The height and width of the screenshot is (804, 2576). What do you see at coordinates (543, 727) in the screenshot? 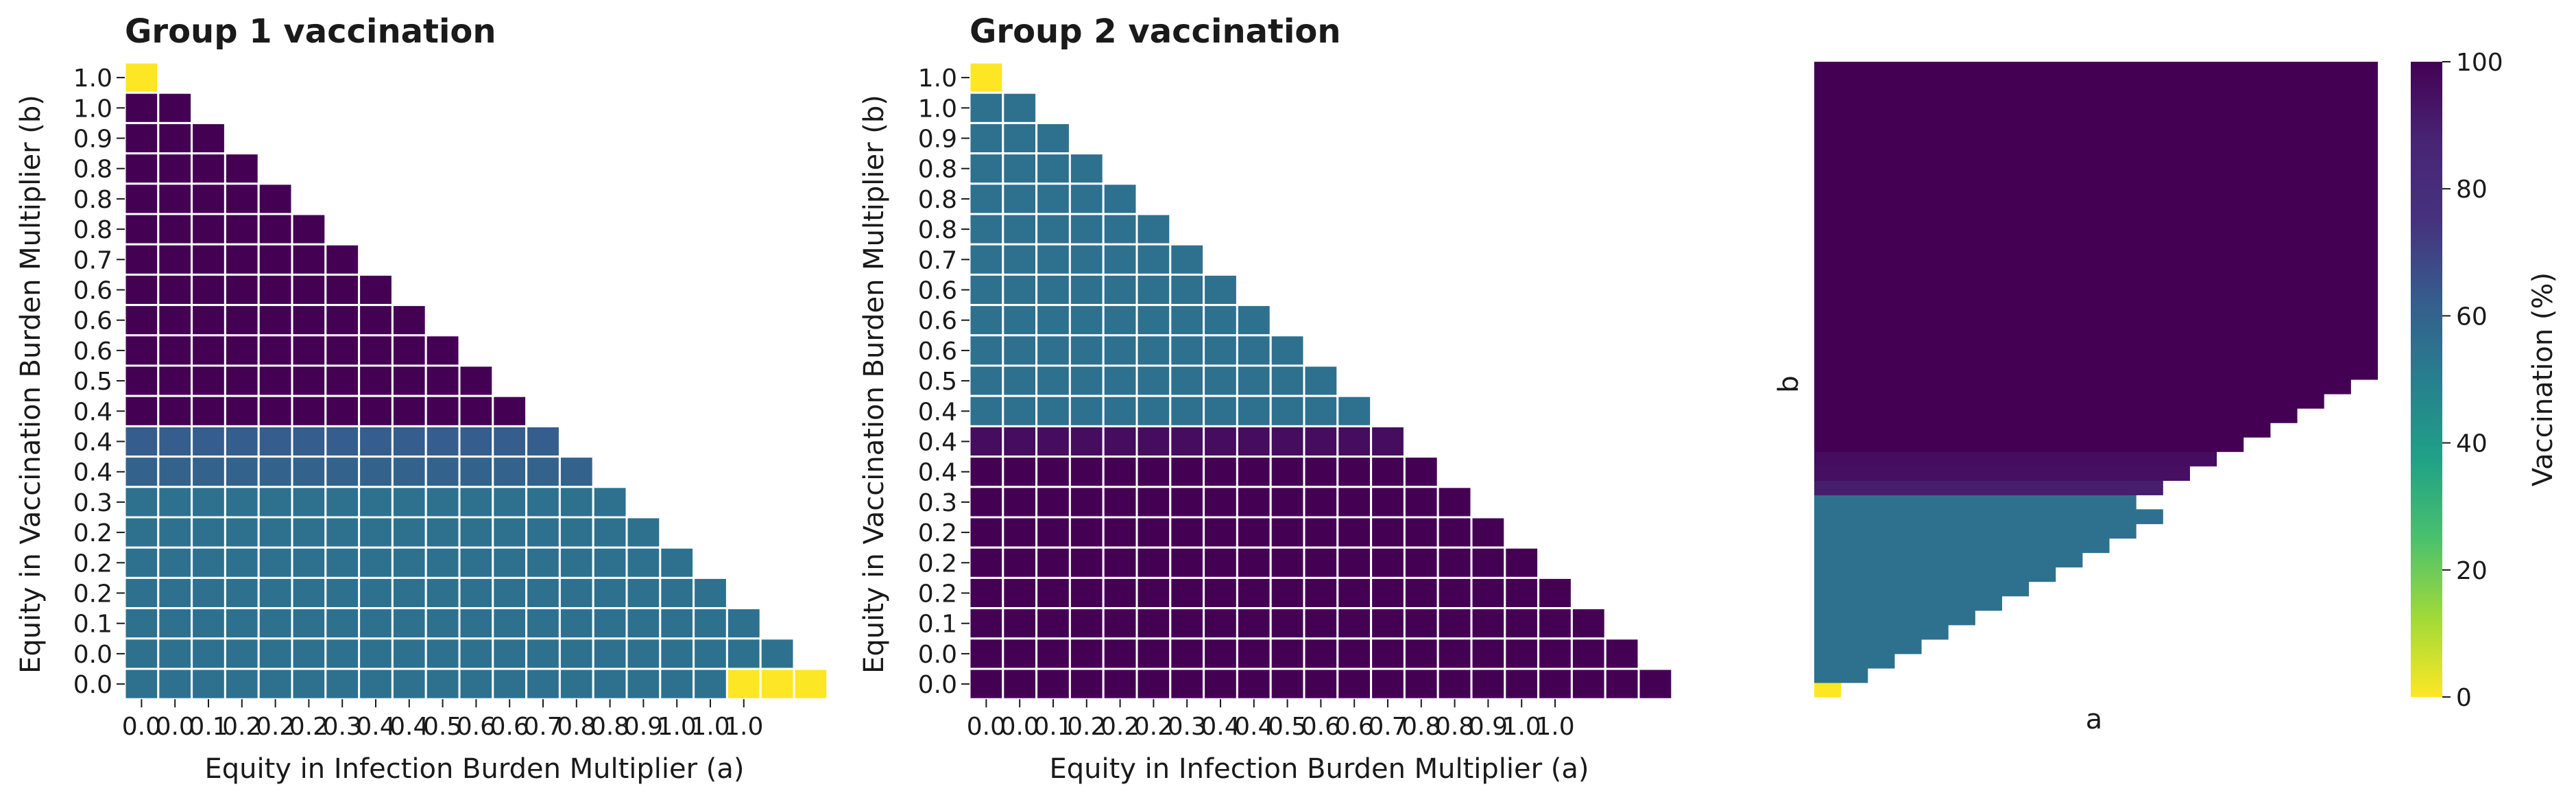
I see `x-tick-label: 0.7` at bounding box center [543, 727].